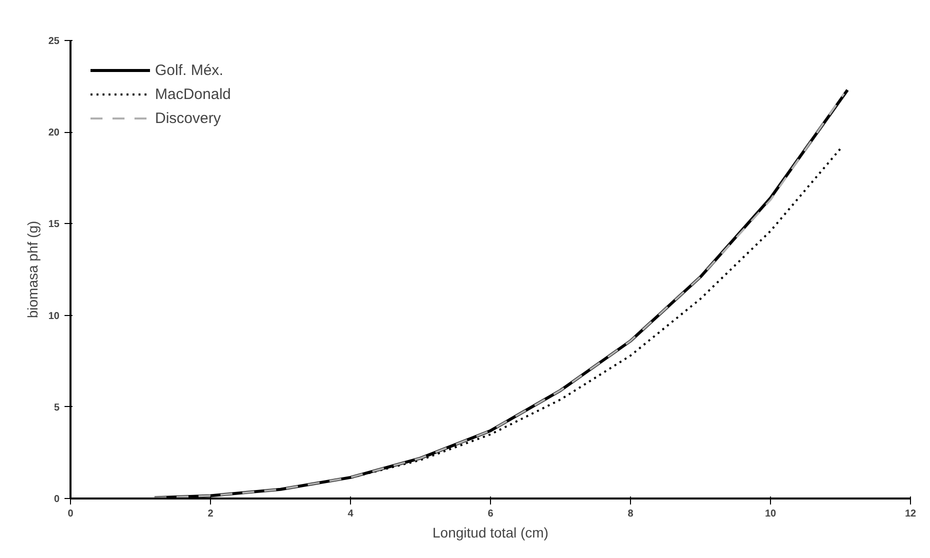  What do you see at coordinates (54, 316) in the screenshot?
I see `y-tick-label: 10` at bounding box center [54, 316].